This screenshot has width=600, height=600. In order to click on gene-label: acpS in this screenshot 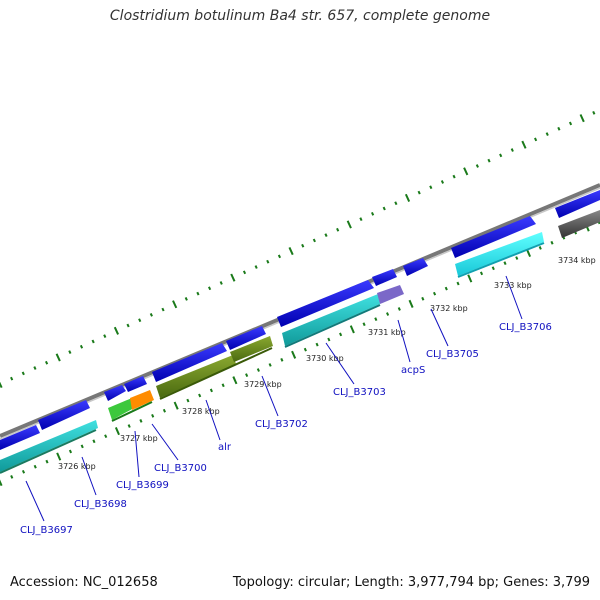, I will do `click(413, 370)`.